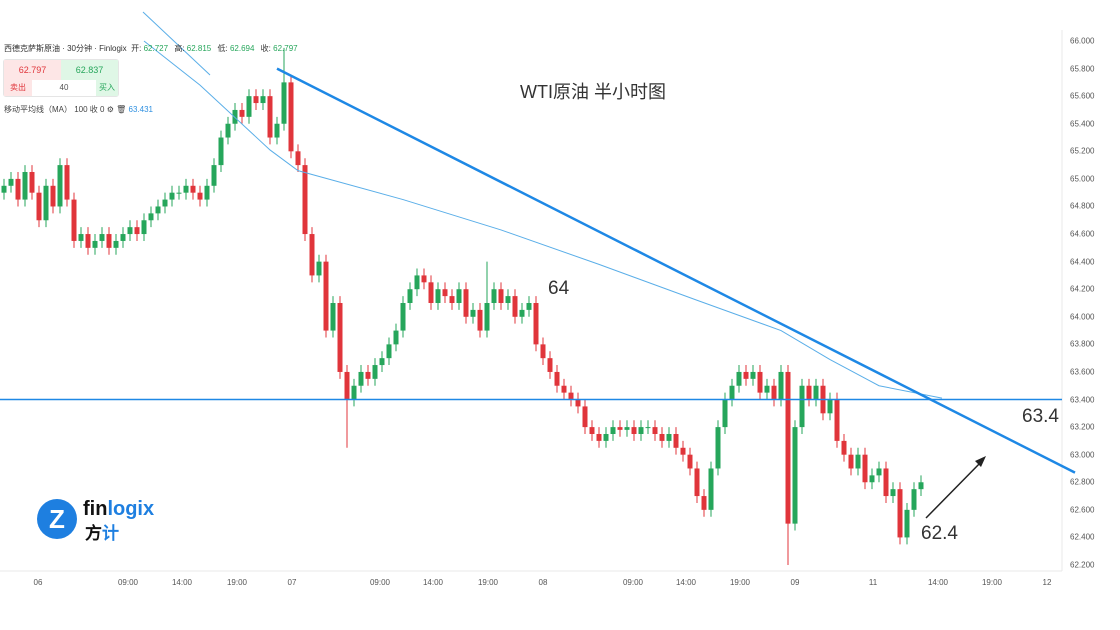 This screenshot has height=630, width=1120. What do you see at coordinates (89, 70) in the screenshot?
I see `buy-price-button: 62.837` at bounding box center [89, 70].